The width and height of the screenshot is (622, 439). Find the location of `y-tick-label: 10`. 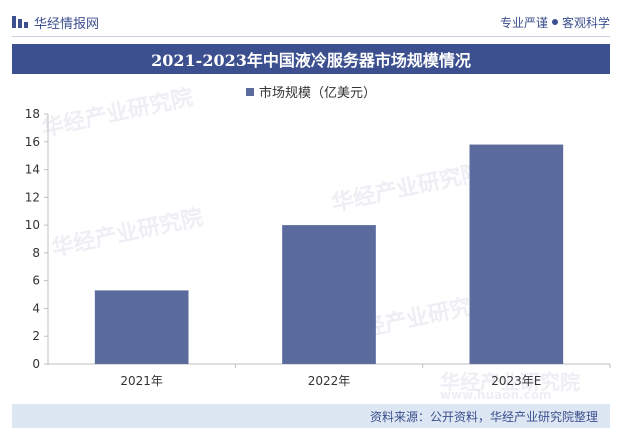

y-tick-label: 10 is located at coordinates (32, 225).